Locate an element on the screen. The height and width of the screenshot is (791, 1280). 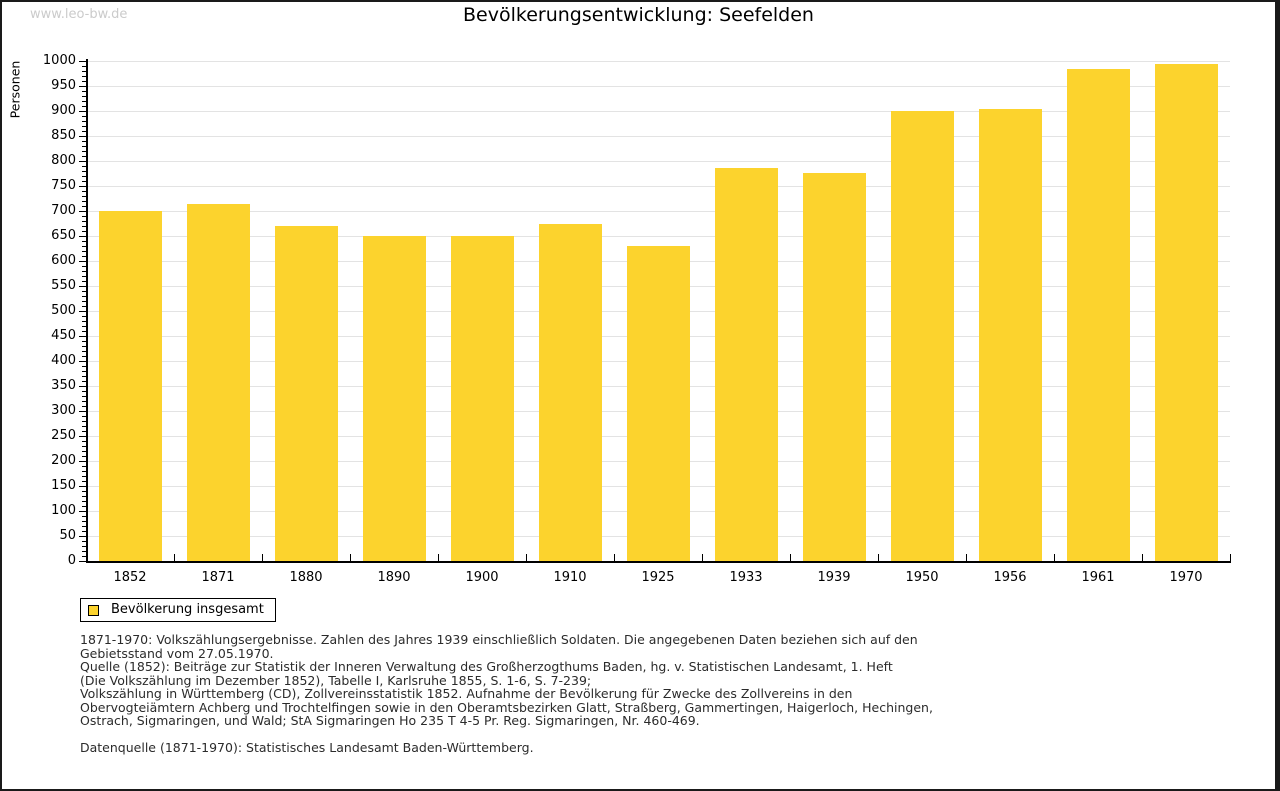
y-tick-label: 800 is located at coordinates (63, 160).